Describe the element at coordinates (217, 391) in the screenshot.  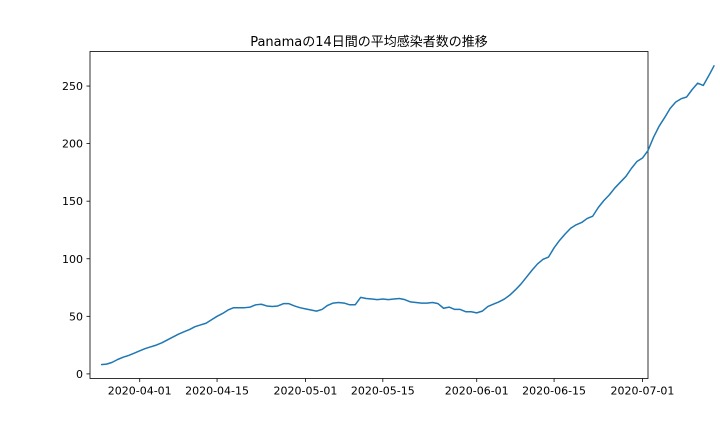
I see `x-tick-label: 2020-04-15` at that location.